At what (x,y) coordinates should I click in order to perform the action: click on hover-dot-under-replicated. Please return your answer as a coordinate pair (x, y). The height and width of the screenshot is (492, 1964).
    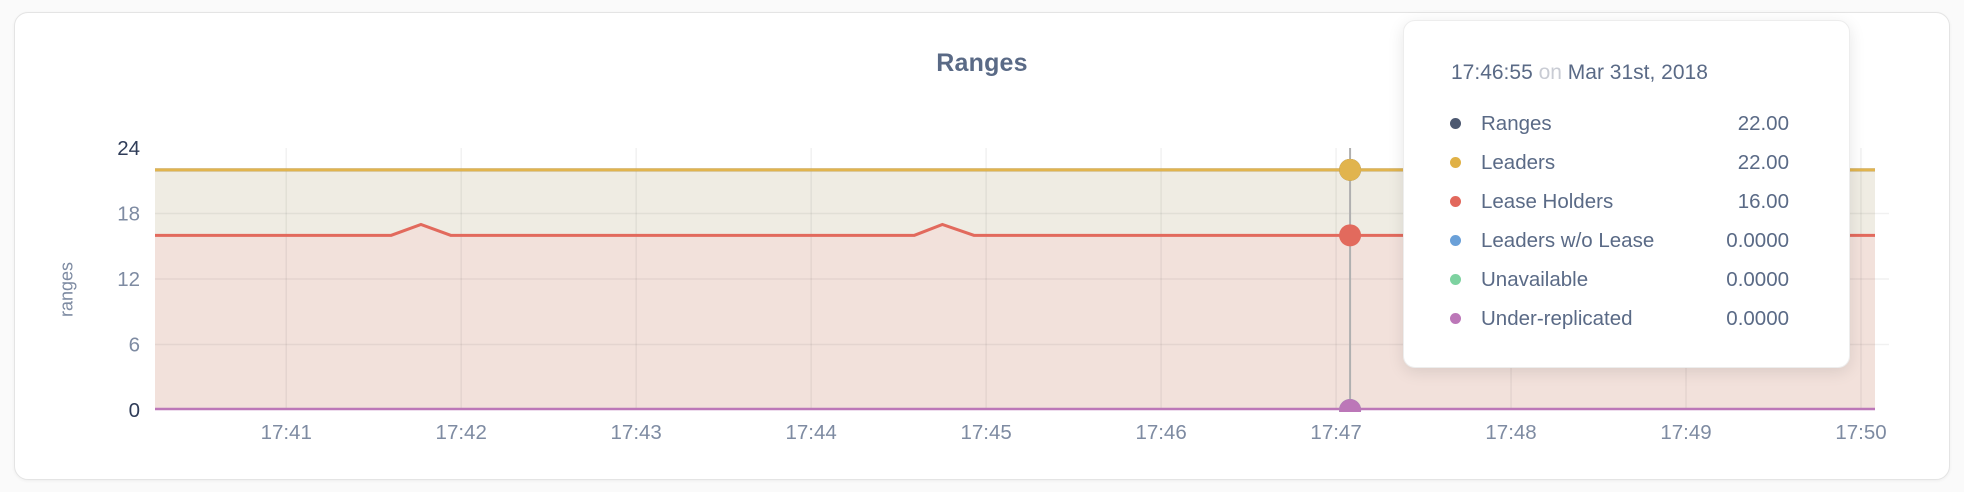
    Looking at the image, I should click on (1350, 405).